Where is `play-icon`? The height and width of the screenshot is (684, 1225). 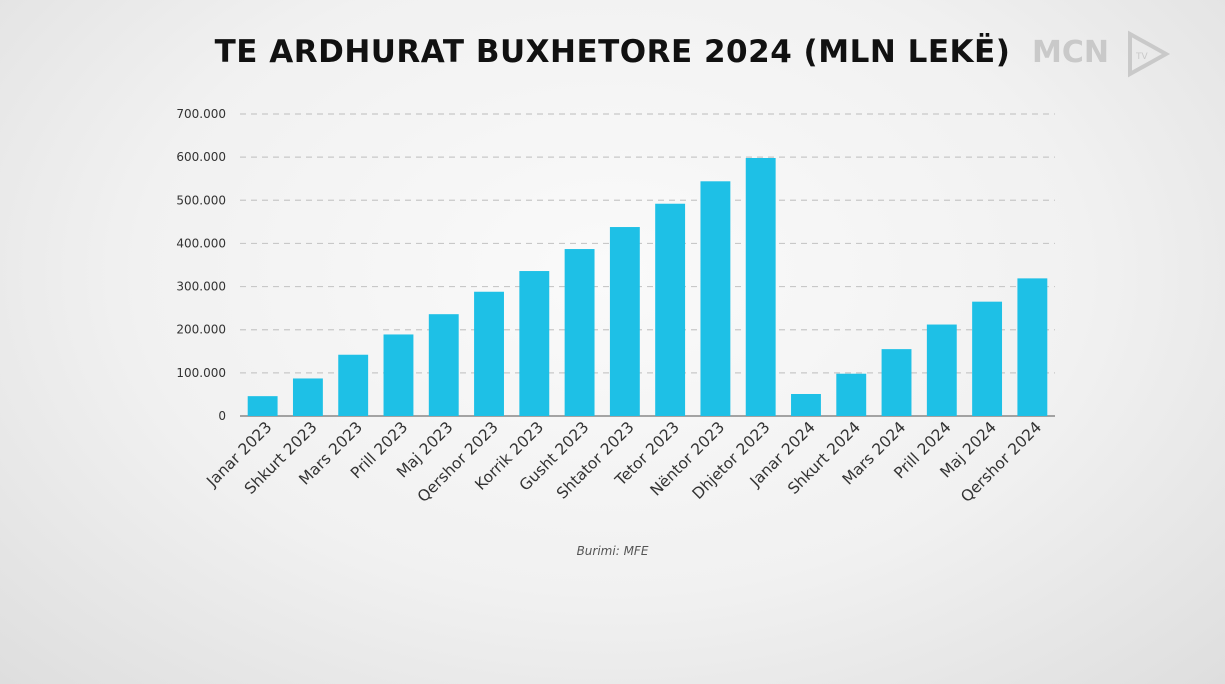 play-icon is located at coordinates (1149, 54).